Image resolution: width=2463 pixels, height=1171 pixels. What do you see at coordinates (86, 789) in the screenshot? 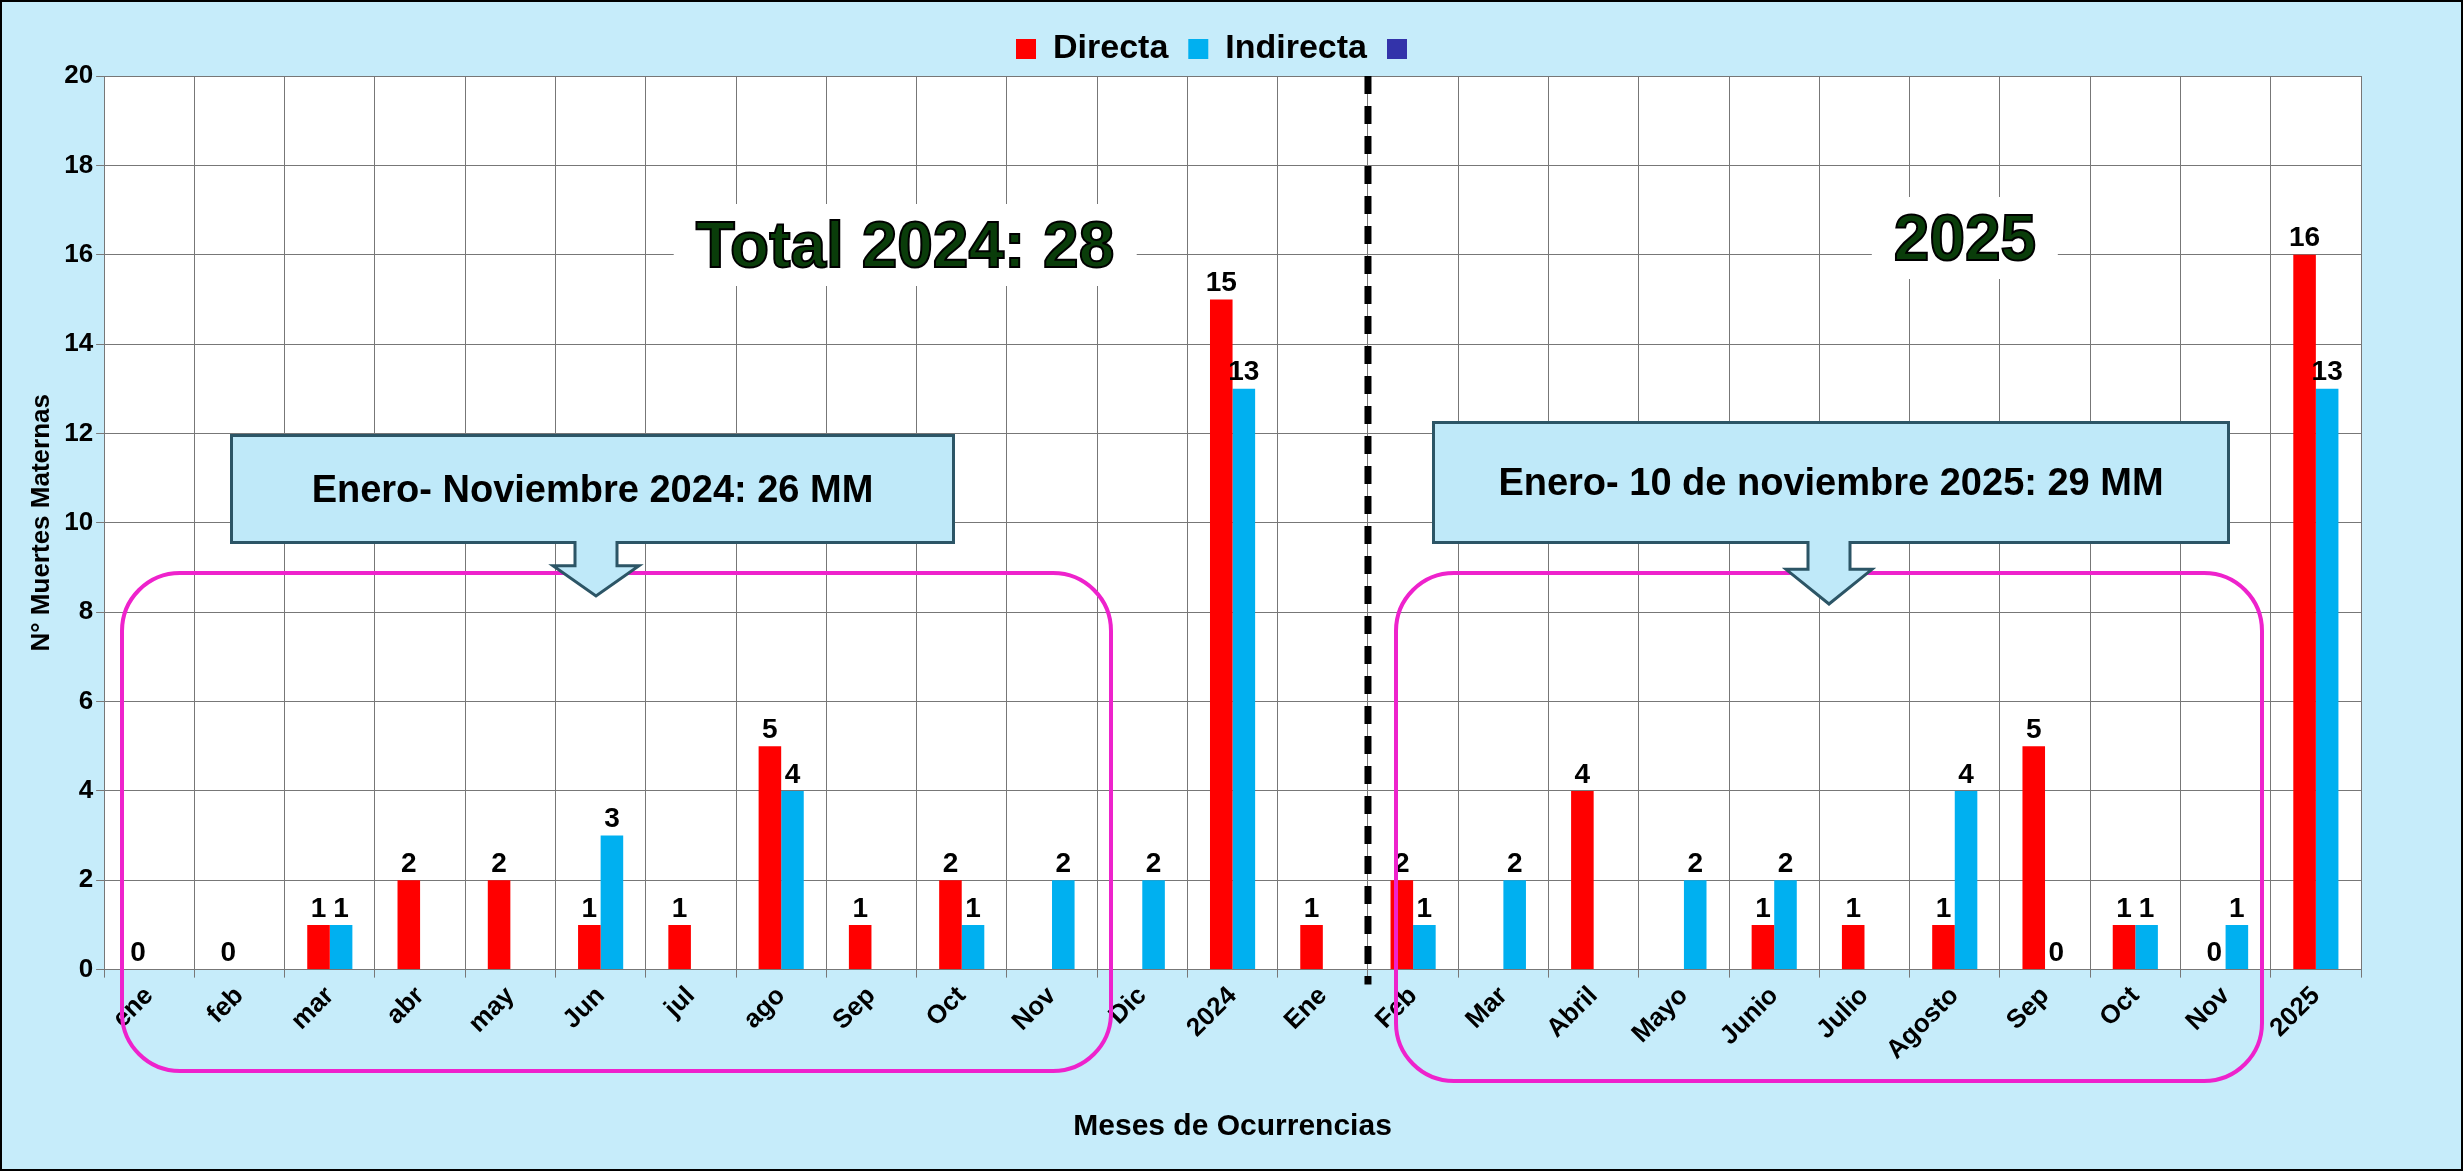
I see `y-tick-label: 4` at bounding box center [86, 789].